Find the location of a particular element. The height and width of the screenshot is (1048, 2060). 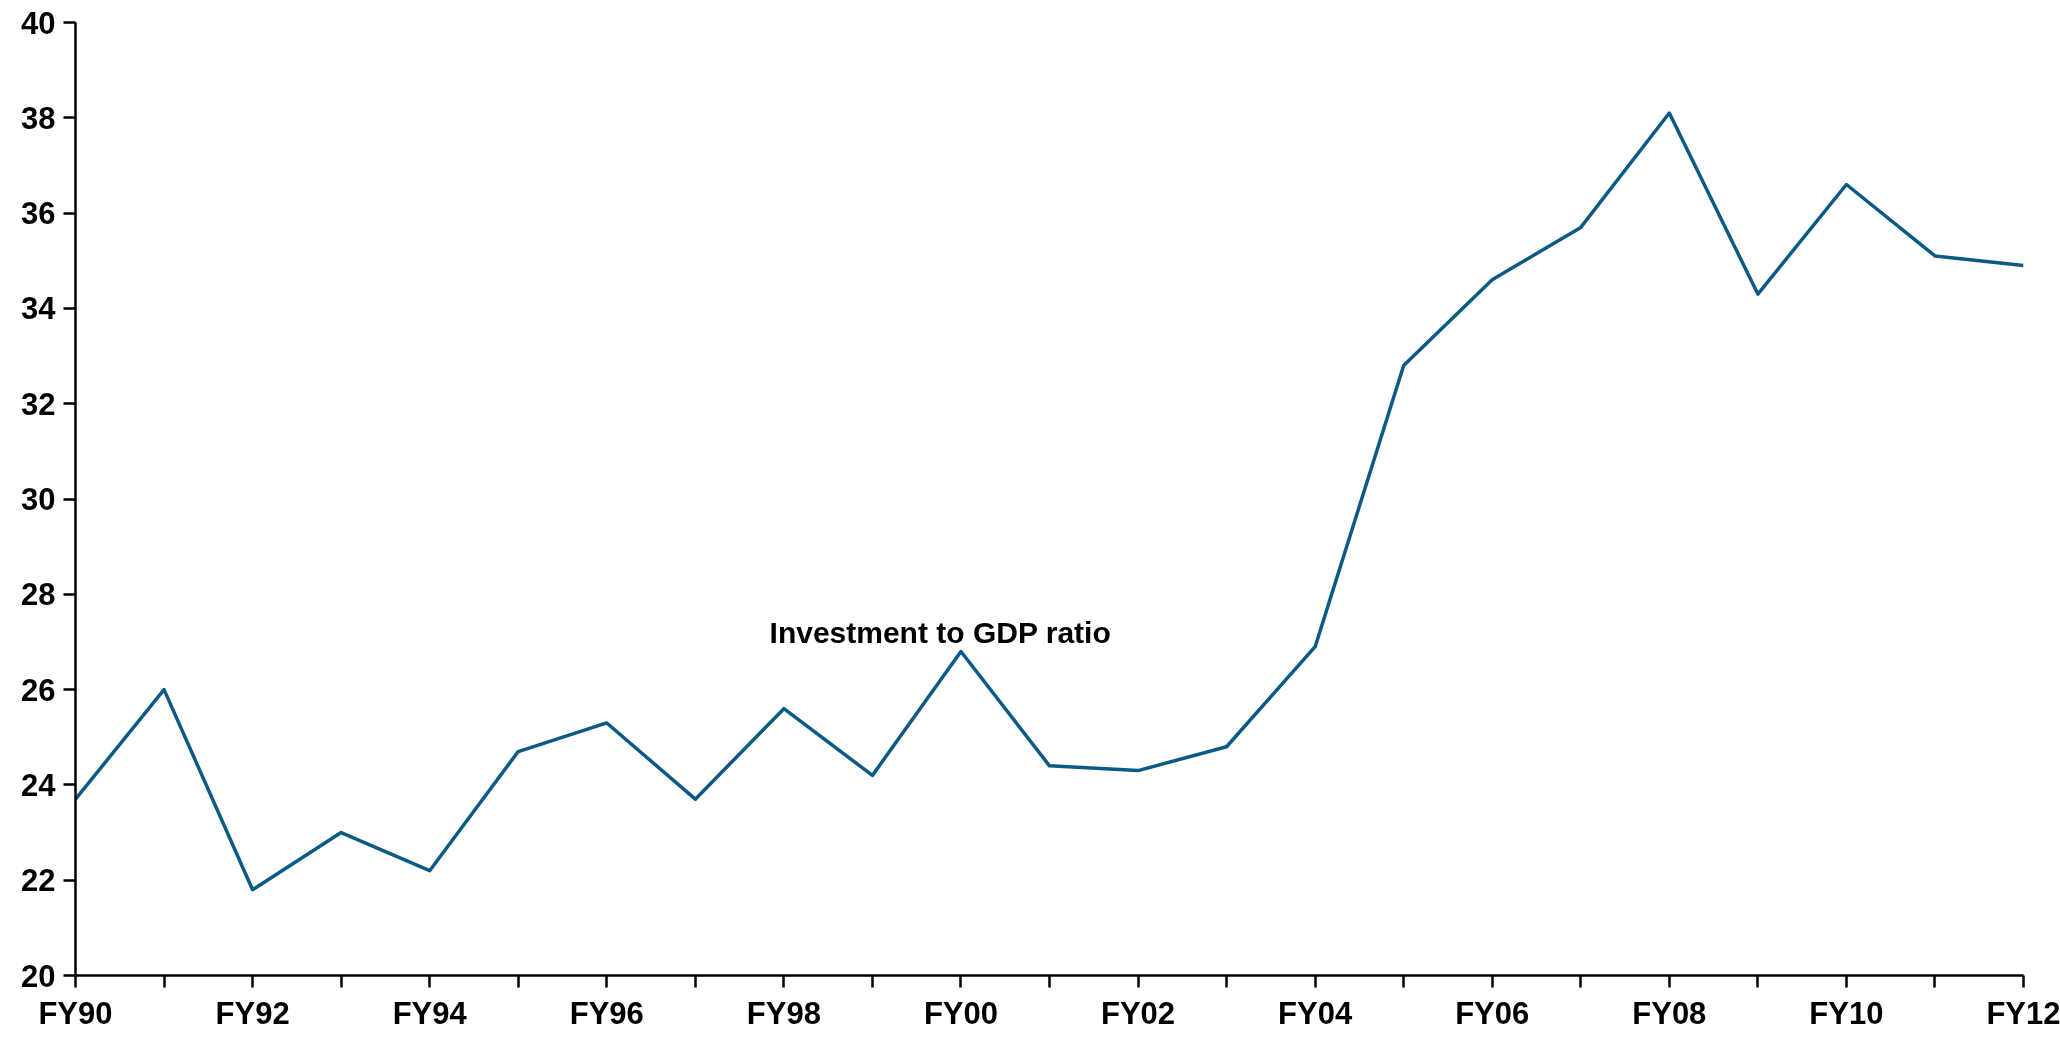

y-tick-label: 26 is located at coordinates (38, 690).